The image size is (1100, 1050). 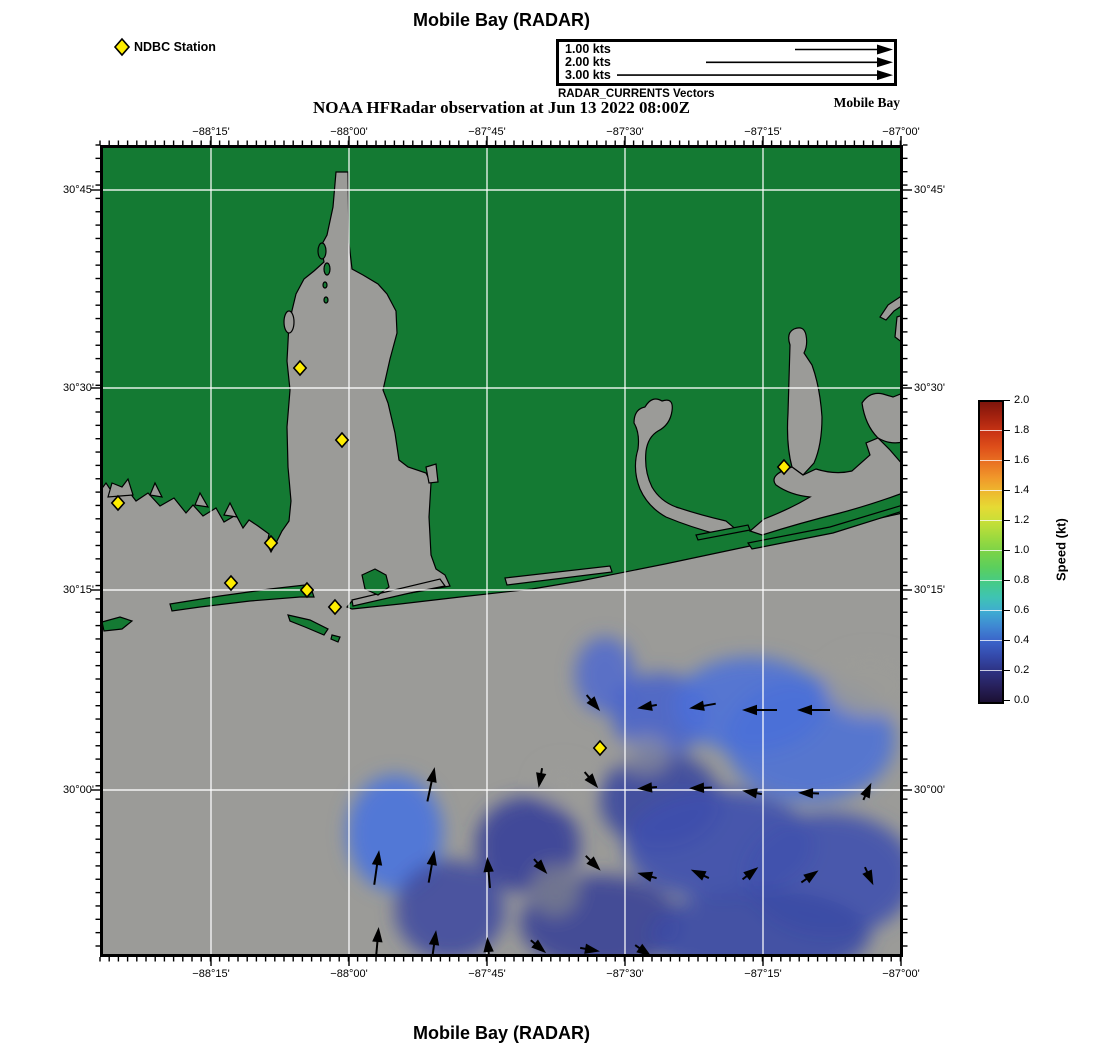 What do you see at coordinates (825, 486) in the screenshot?
I see `pensacola-bay` at bounding box center [825, 486].